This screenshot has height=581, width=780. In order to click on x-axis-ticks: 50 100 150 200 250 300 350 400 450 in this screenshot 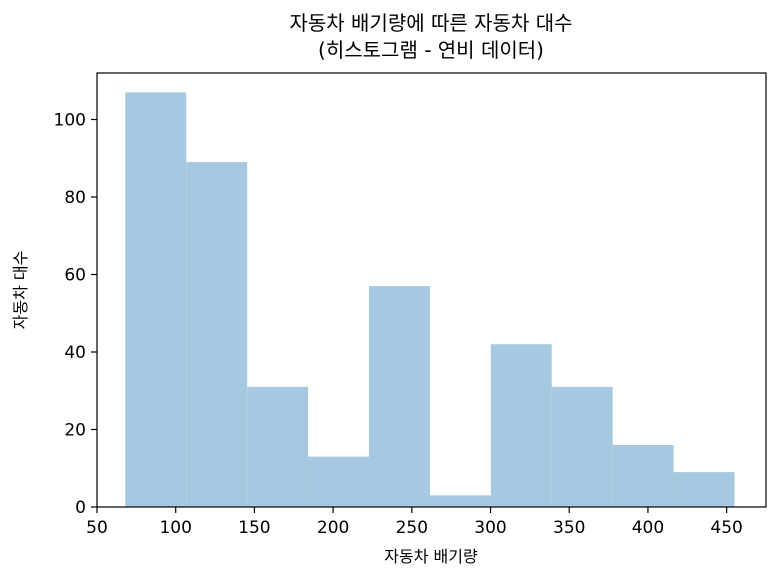, I will do `click(414, 522)`.